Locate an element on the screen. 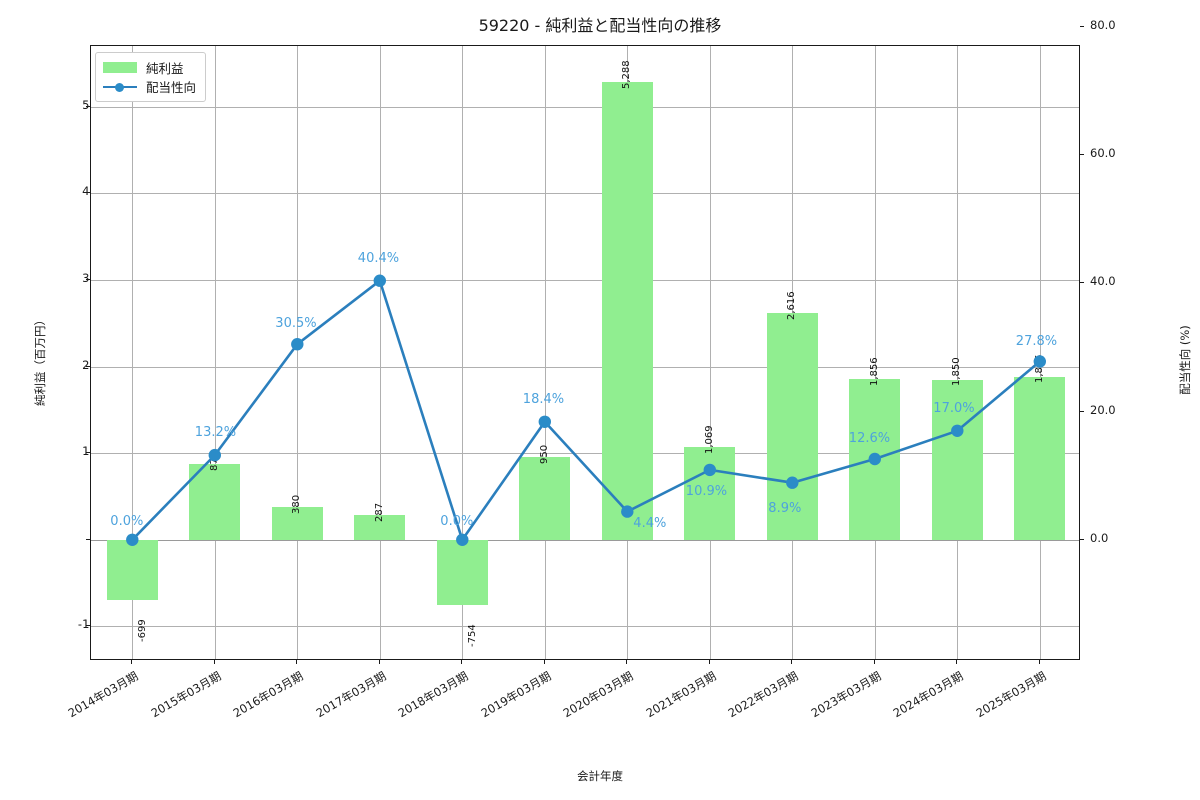 The height and width of the screenshot is (800, 1200). y-axis-label-right: 配当性向 (%) is located at coordinates (1184, 360).